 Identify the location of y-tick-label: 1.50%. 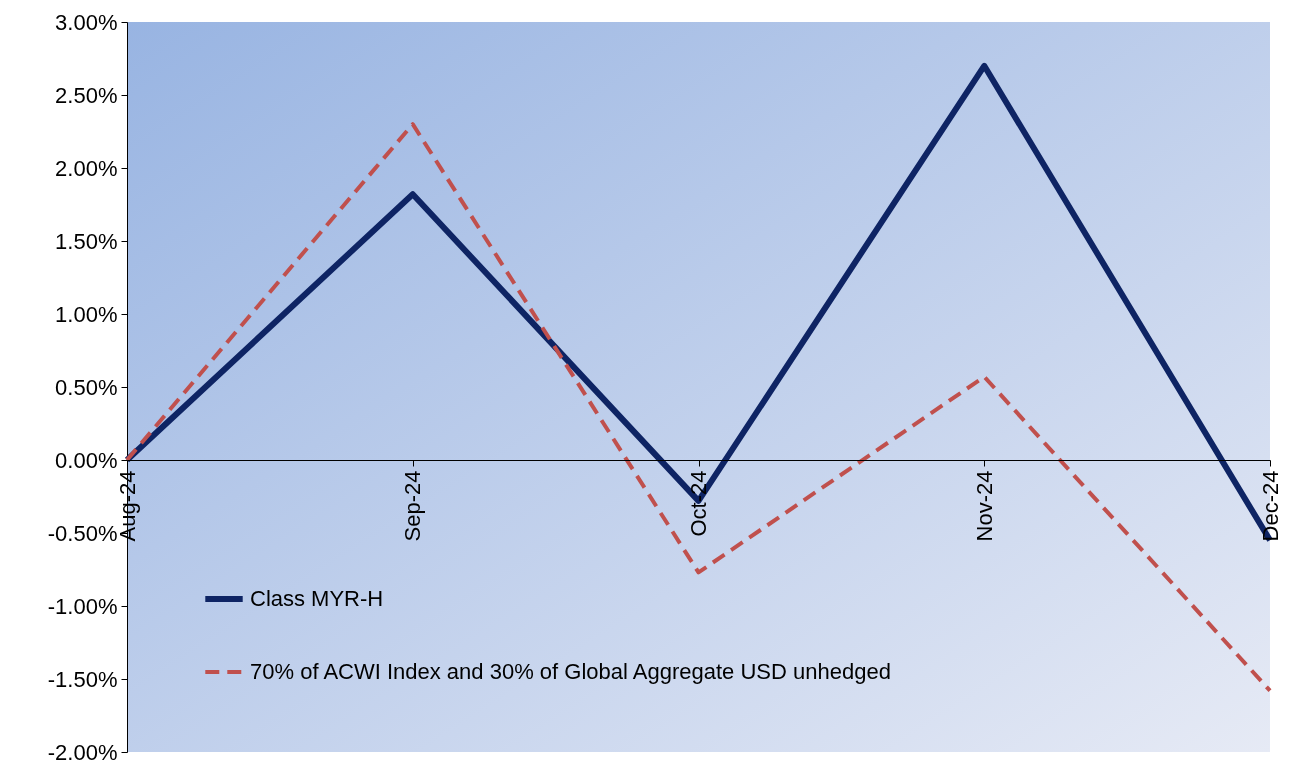
(86, 241).